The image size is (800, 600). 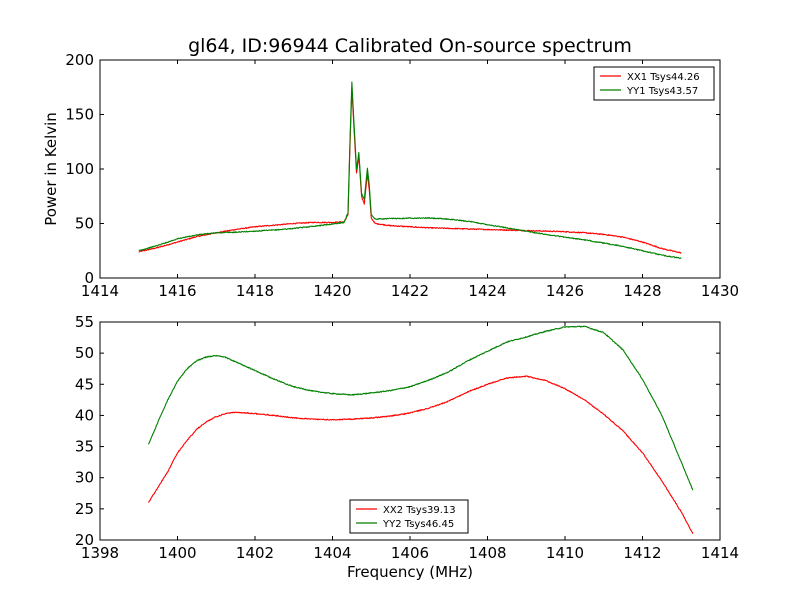 I want to click on y-tick-label: 100, so click(x=79, y=169).